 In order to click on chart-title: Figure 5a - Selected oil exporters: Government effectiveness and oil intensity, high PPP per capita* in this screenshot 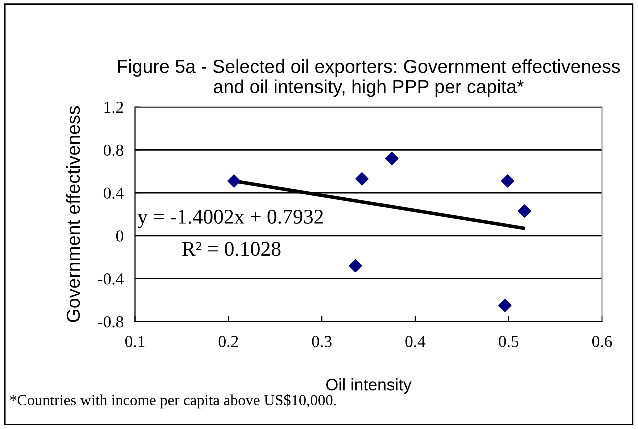, I will do `click(369, 79)`.